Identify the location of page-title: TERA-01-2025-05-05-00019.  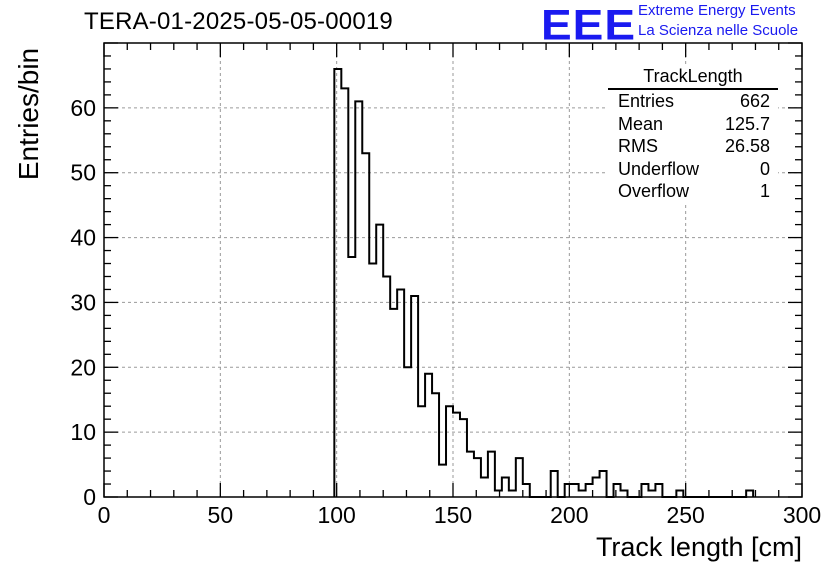
(238, 21).